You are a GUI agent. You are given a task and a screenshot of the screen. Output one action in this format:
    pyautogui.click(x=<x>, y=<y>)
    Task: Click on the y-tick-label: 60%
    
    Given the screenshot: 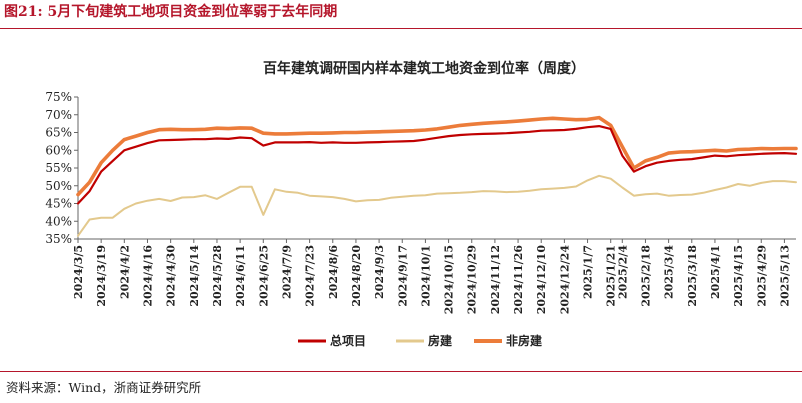 What is the action you would take?
    pyautogui.click(x=58, y=150)
    